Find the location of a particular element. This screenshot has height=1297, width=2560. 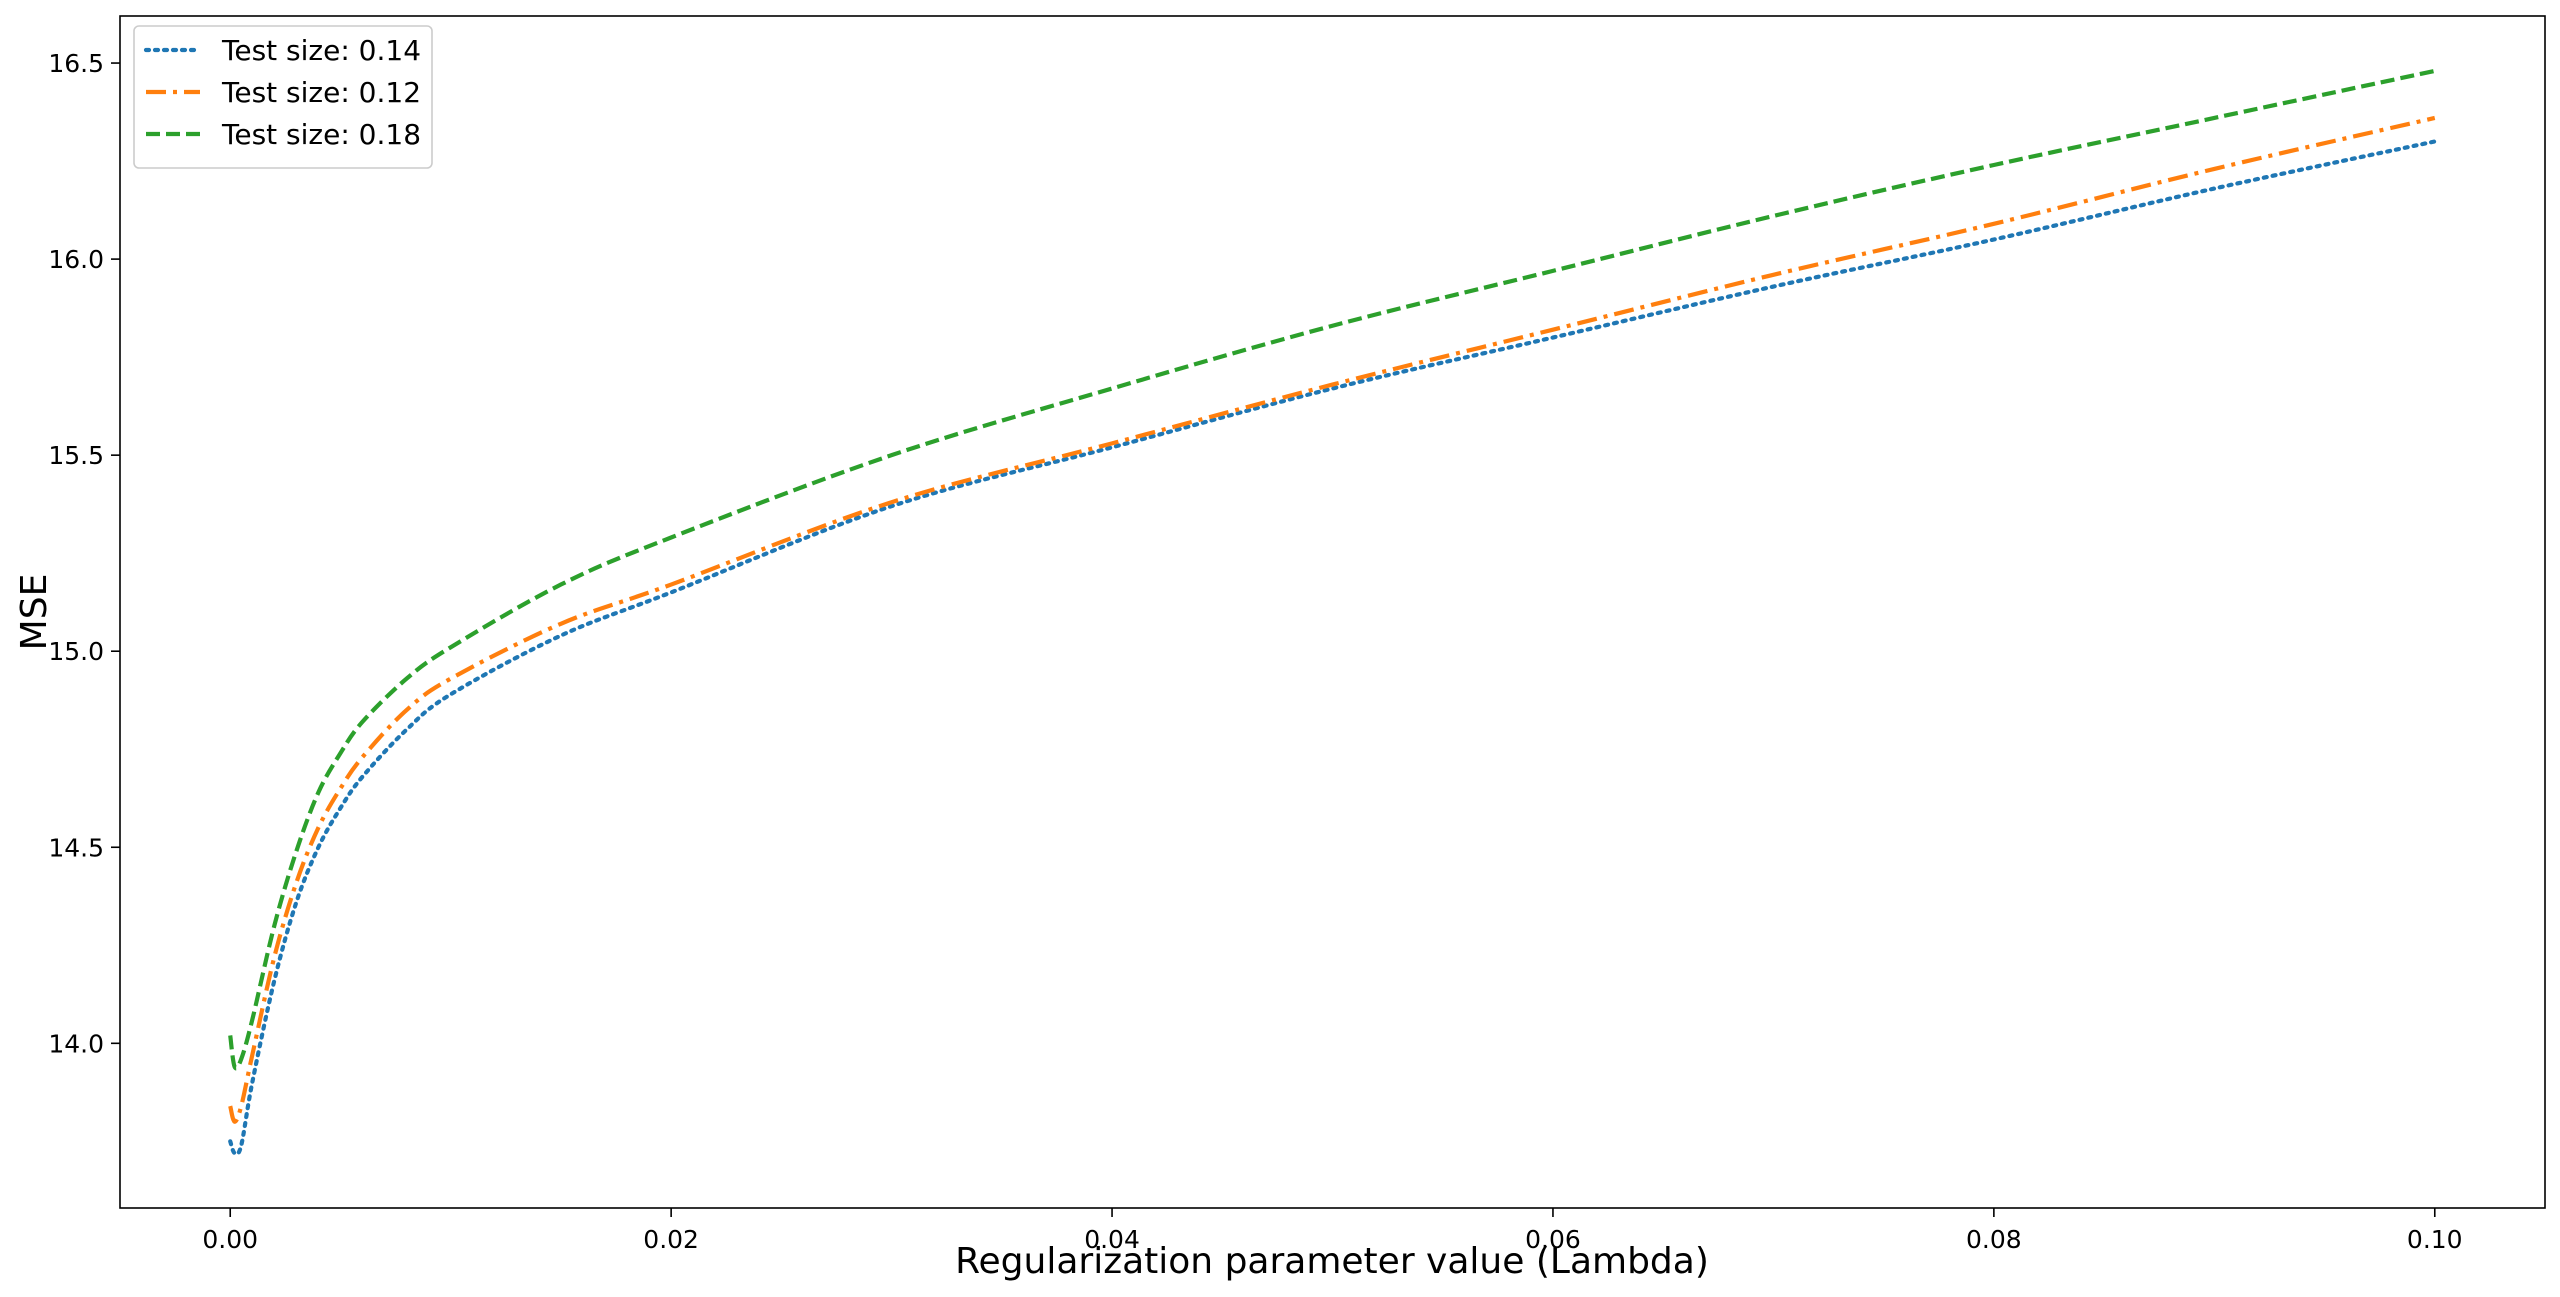

y-tick-label: 15.0 is located at coordinates (76, 651).